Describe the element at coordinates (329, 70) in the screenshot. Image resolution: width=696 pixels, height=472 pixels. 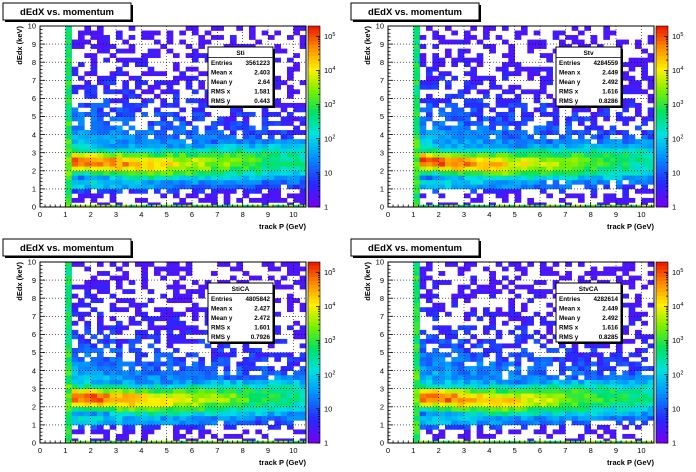
I see `color-scale-label: 104` at that location.